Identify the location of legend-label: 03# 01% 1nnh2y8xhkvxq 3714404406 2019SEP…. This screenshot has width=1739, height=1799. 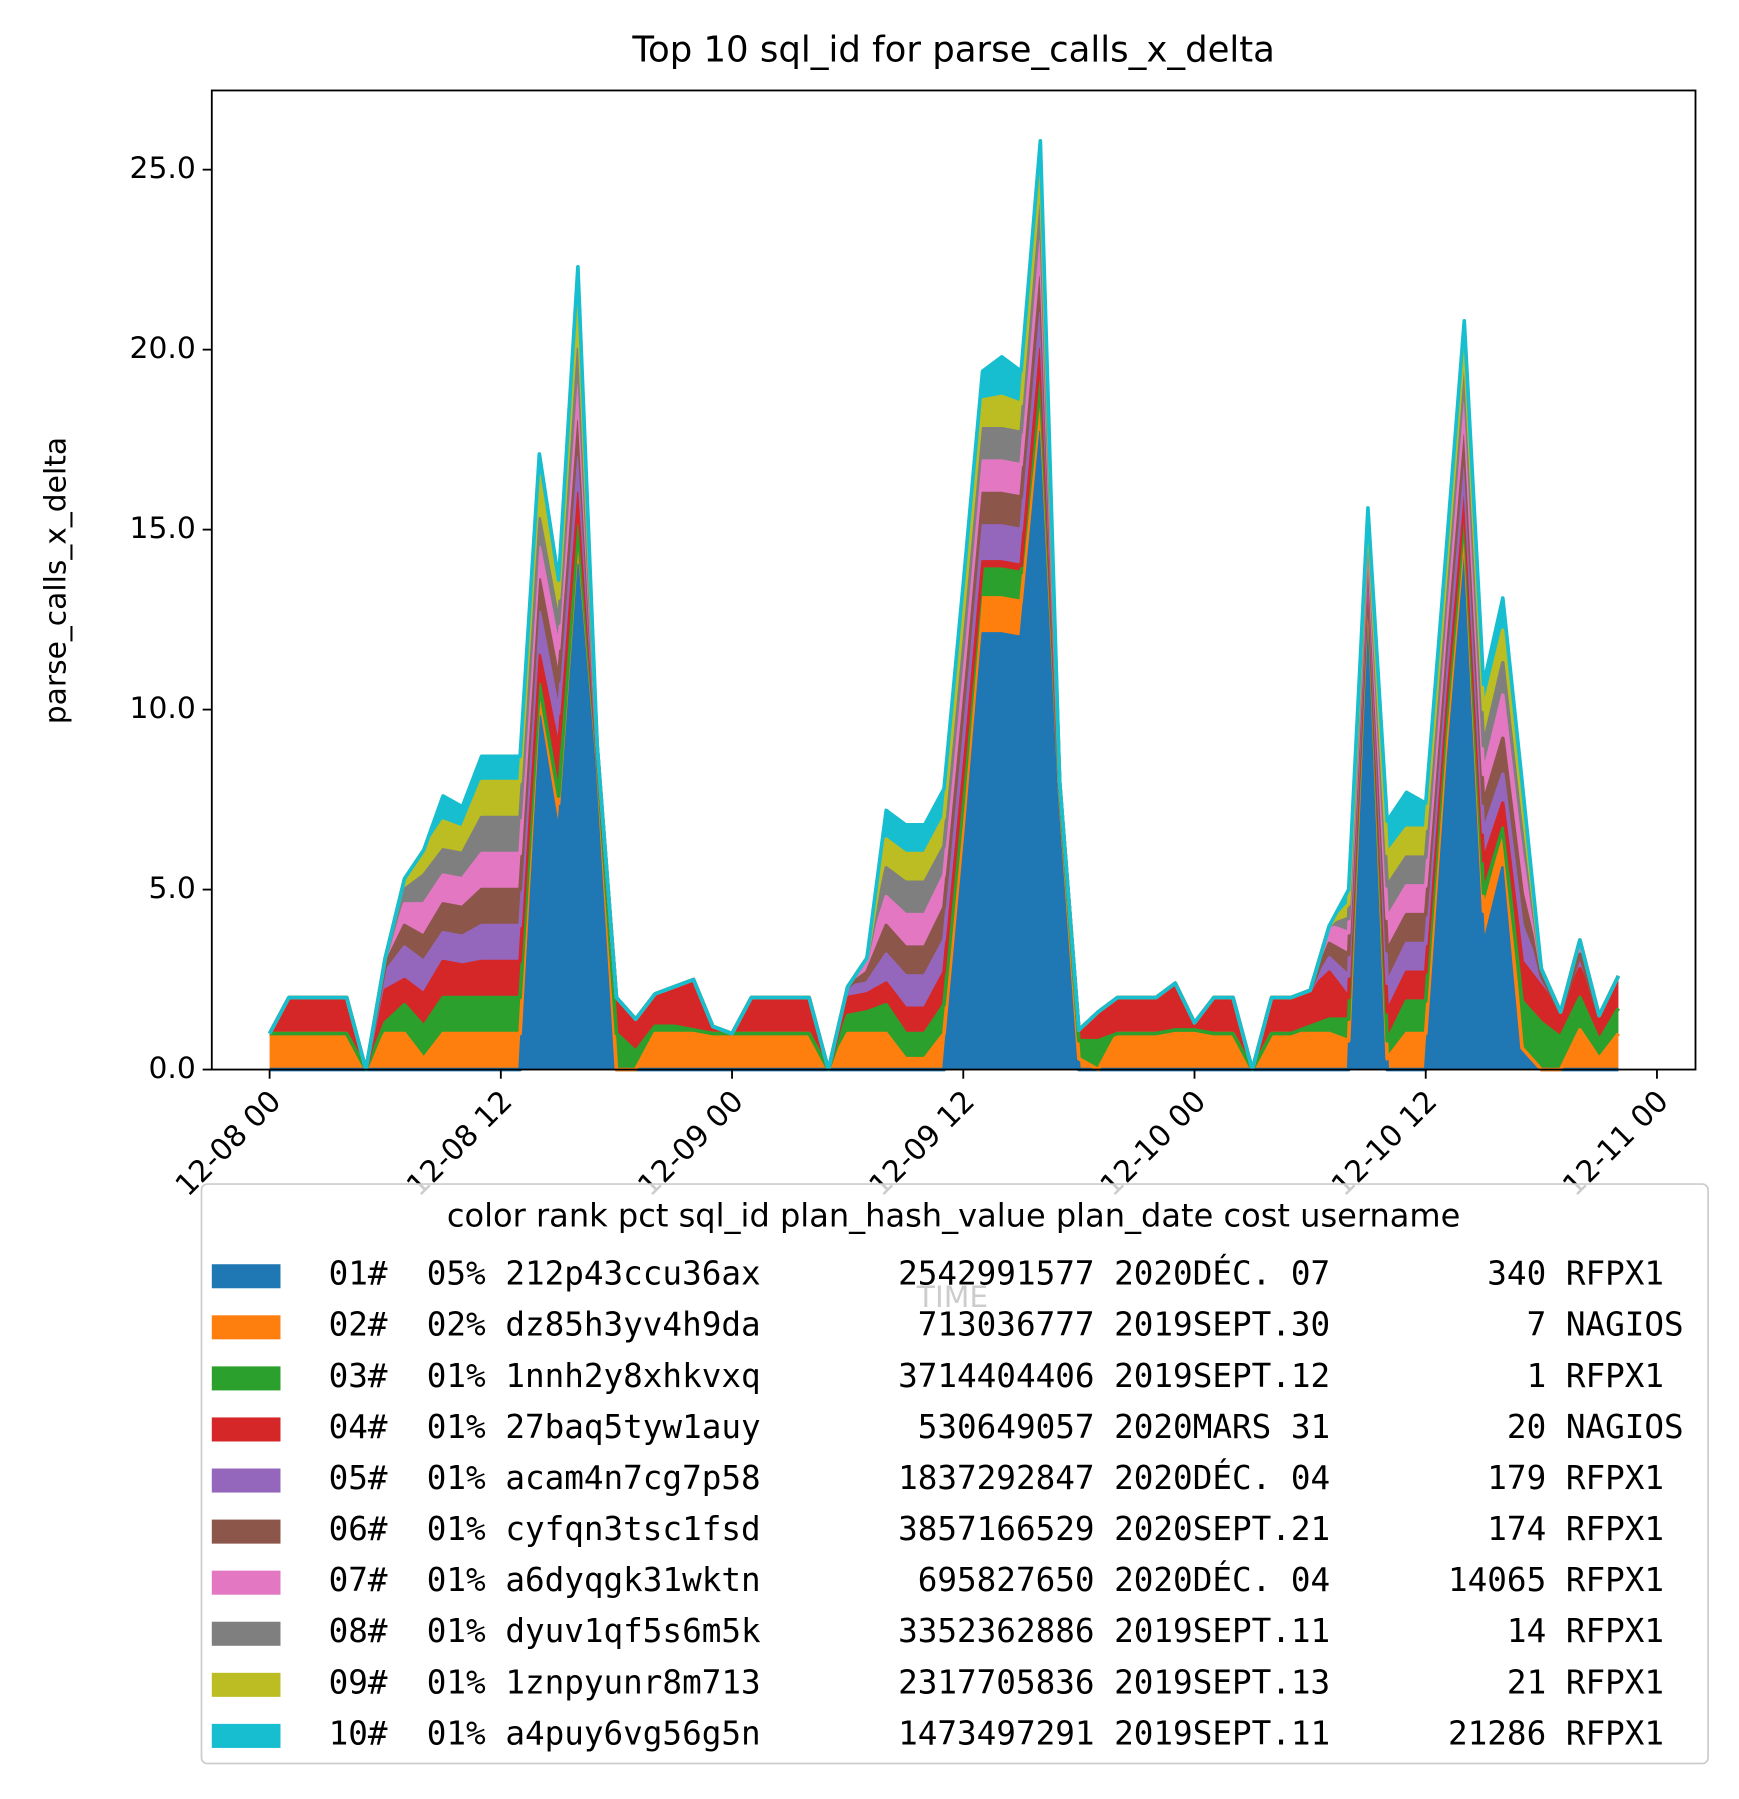
(996, 1376).